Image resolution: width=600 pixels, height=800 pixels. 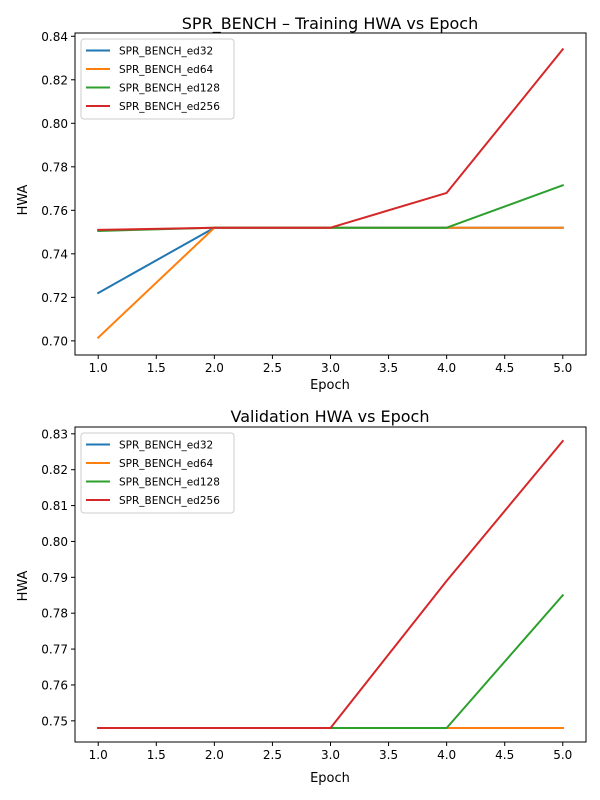 I want to click on y-tick-label: 0.77, so click(x=54, y=650).